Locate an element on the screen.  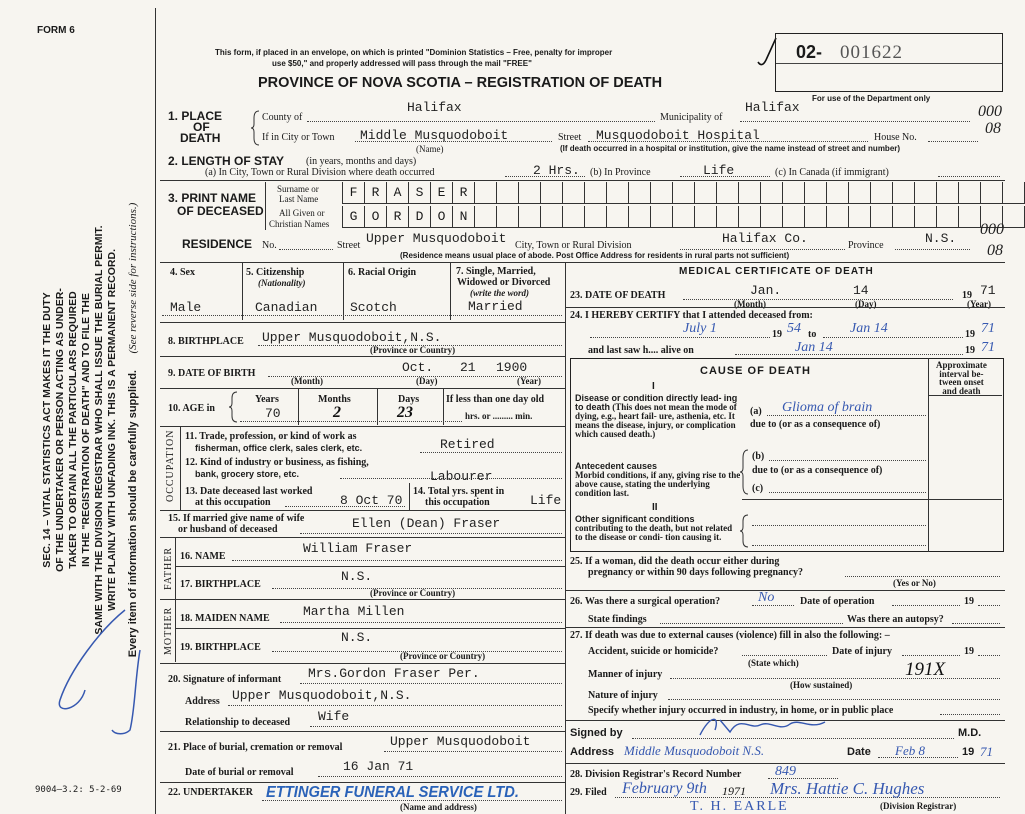
surgical-operation-value: No is located at coordinates (766, 597).